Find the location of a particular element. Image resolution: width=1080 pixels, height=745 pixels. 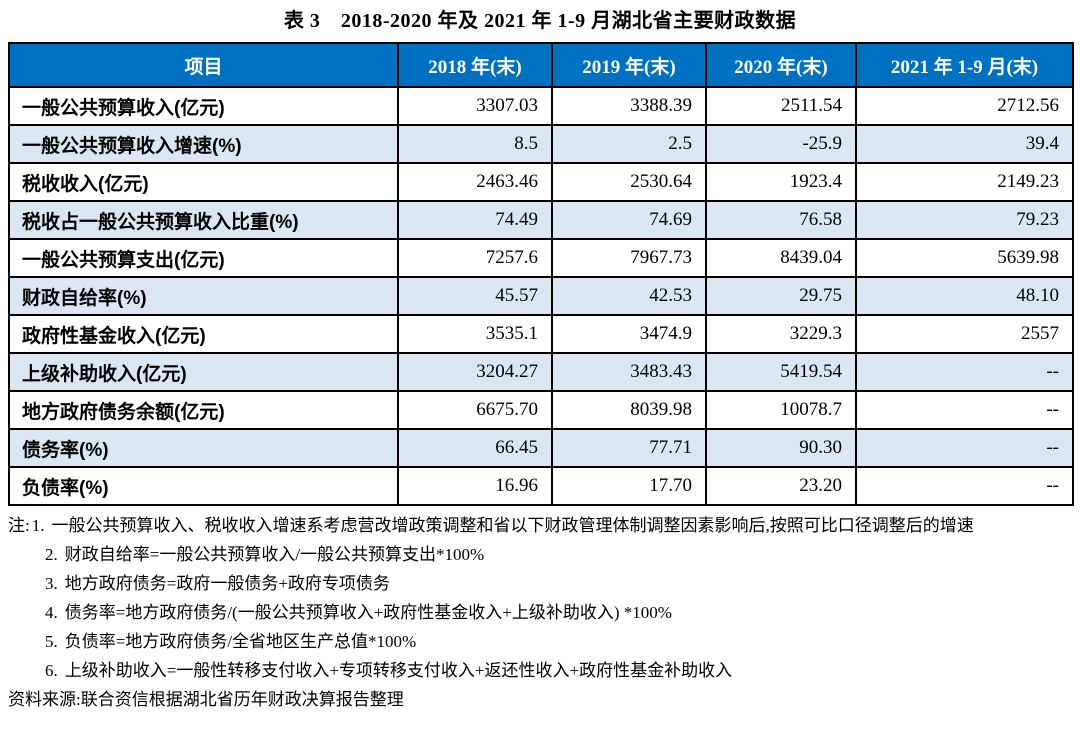

row-value: 2557 is located at coordinates (964, 334).